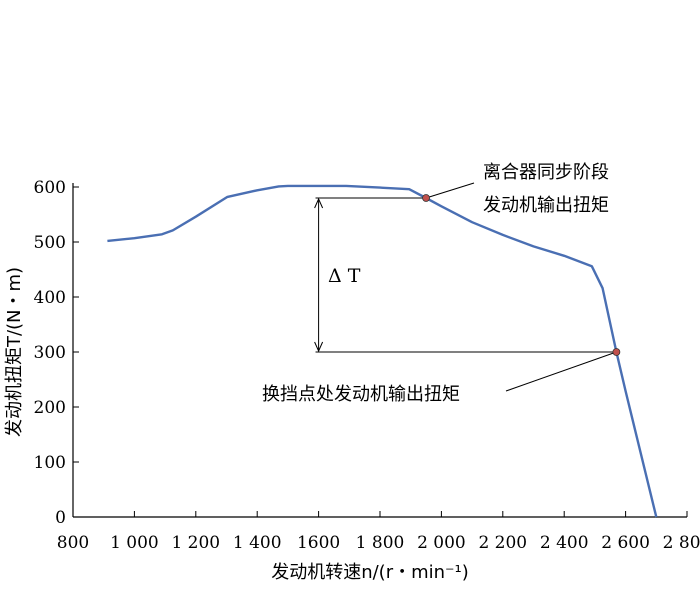 Image resolution: width=700 pixels, height=595 pixels. Describe the element at coordinates (319, 203) in the screenshot. I see `delta-t-arrow-head-top` at that location.